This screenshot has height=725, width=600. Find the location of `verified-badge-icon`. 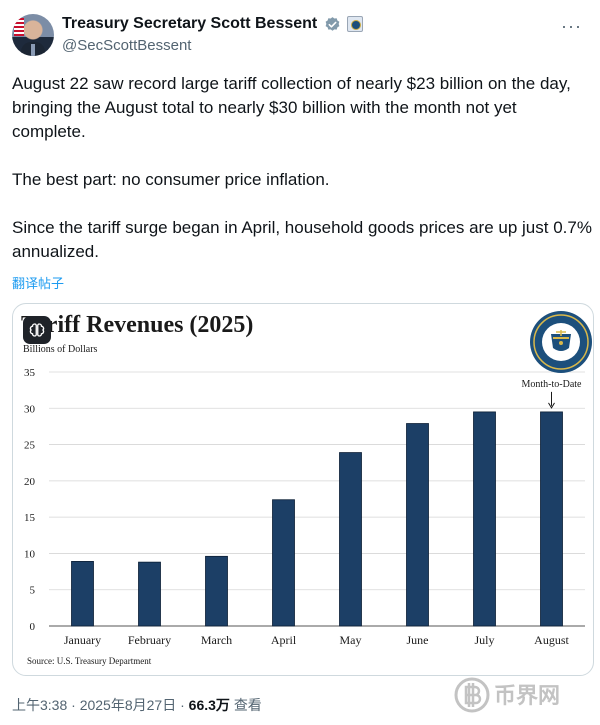

verified-badge-icon is located at coordinates (332, 24).